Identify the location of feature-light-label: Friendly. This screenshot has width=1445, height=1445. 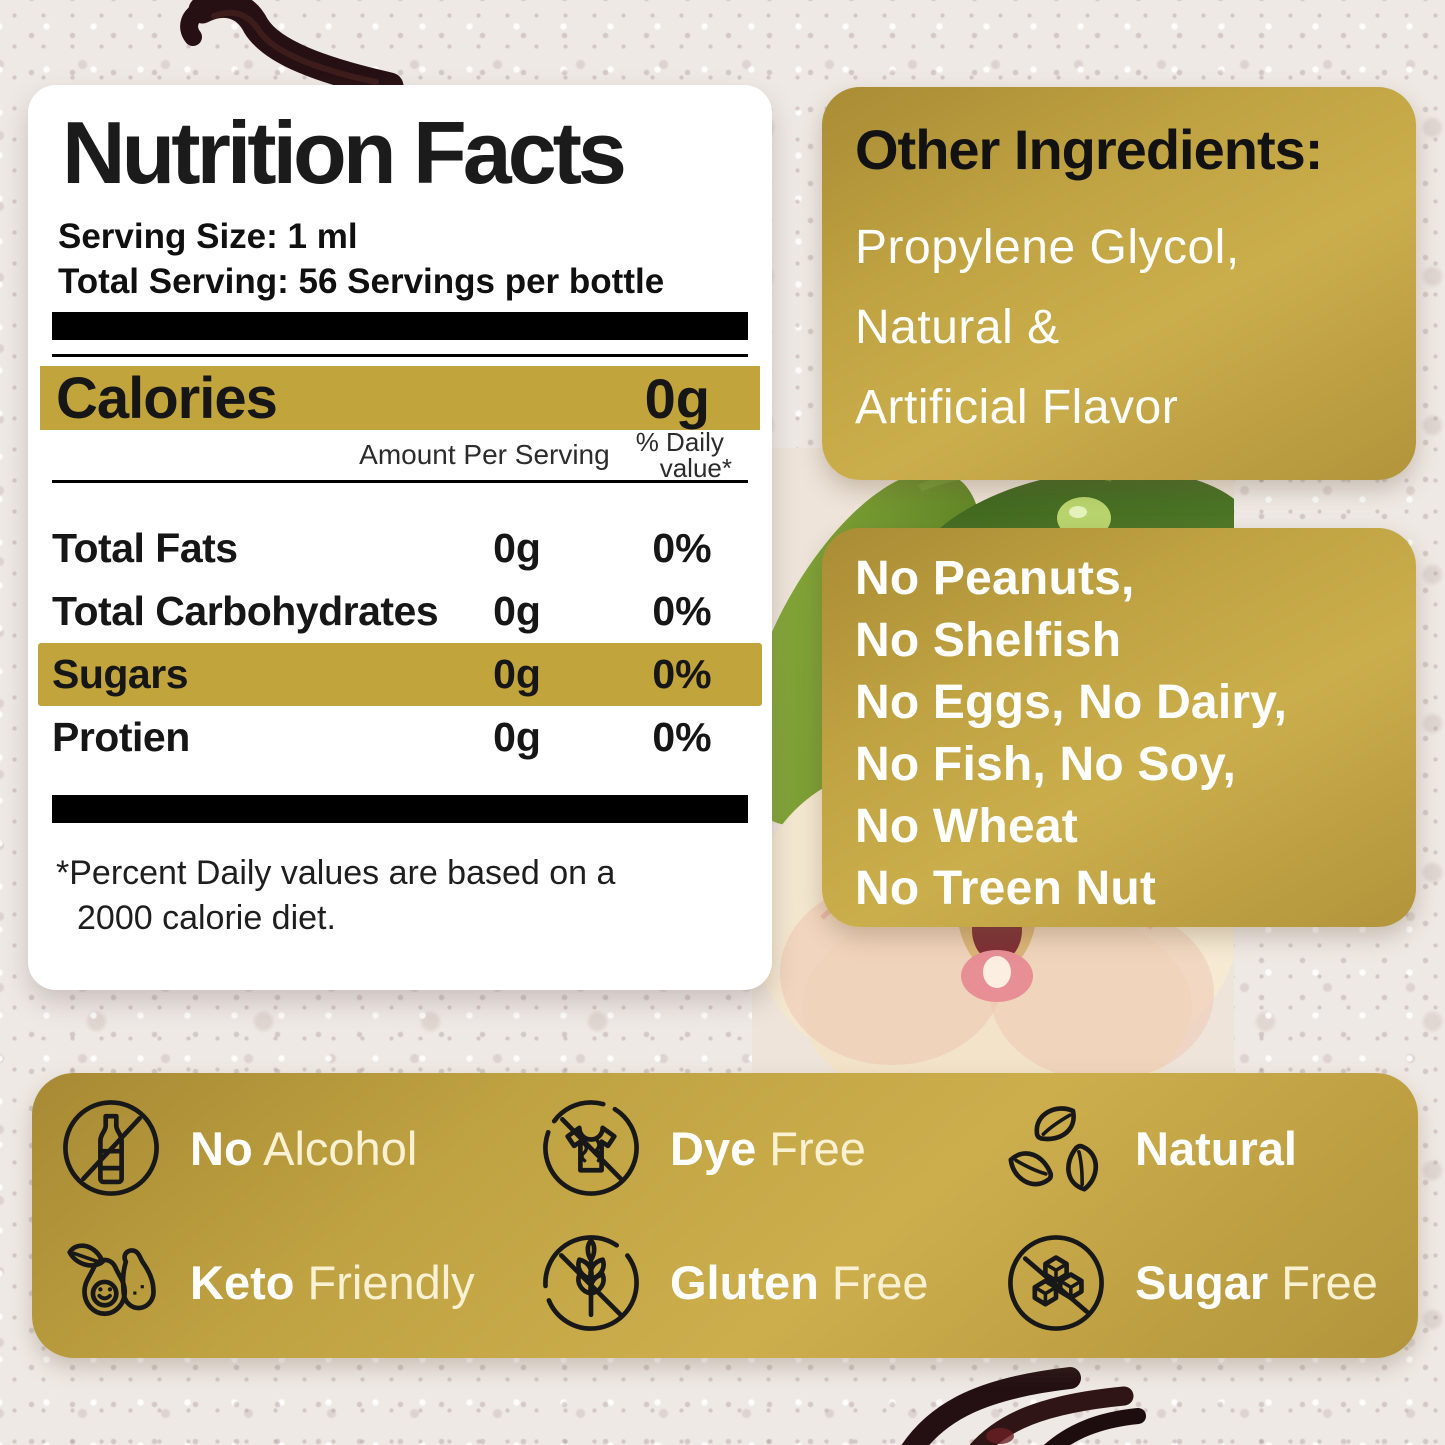
(391, 1283).